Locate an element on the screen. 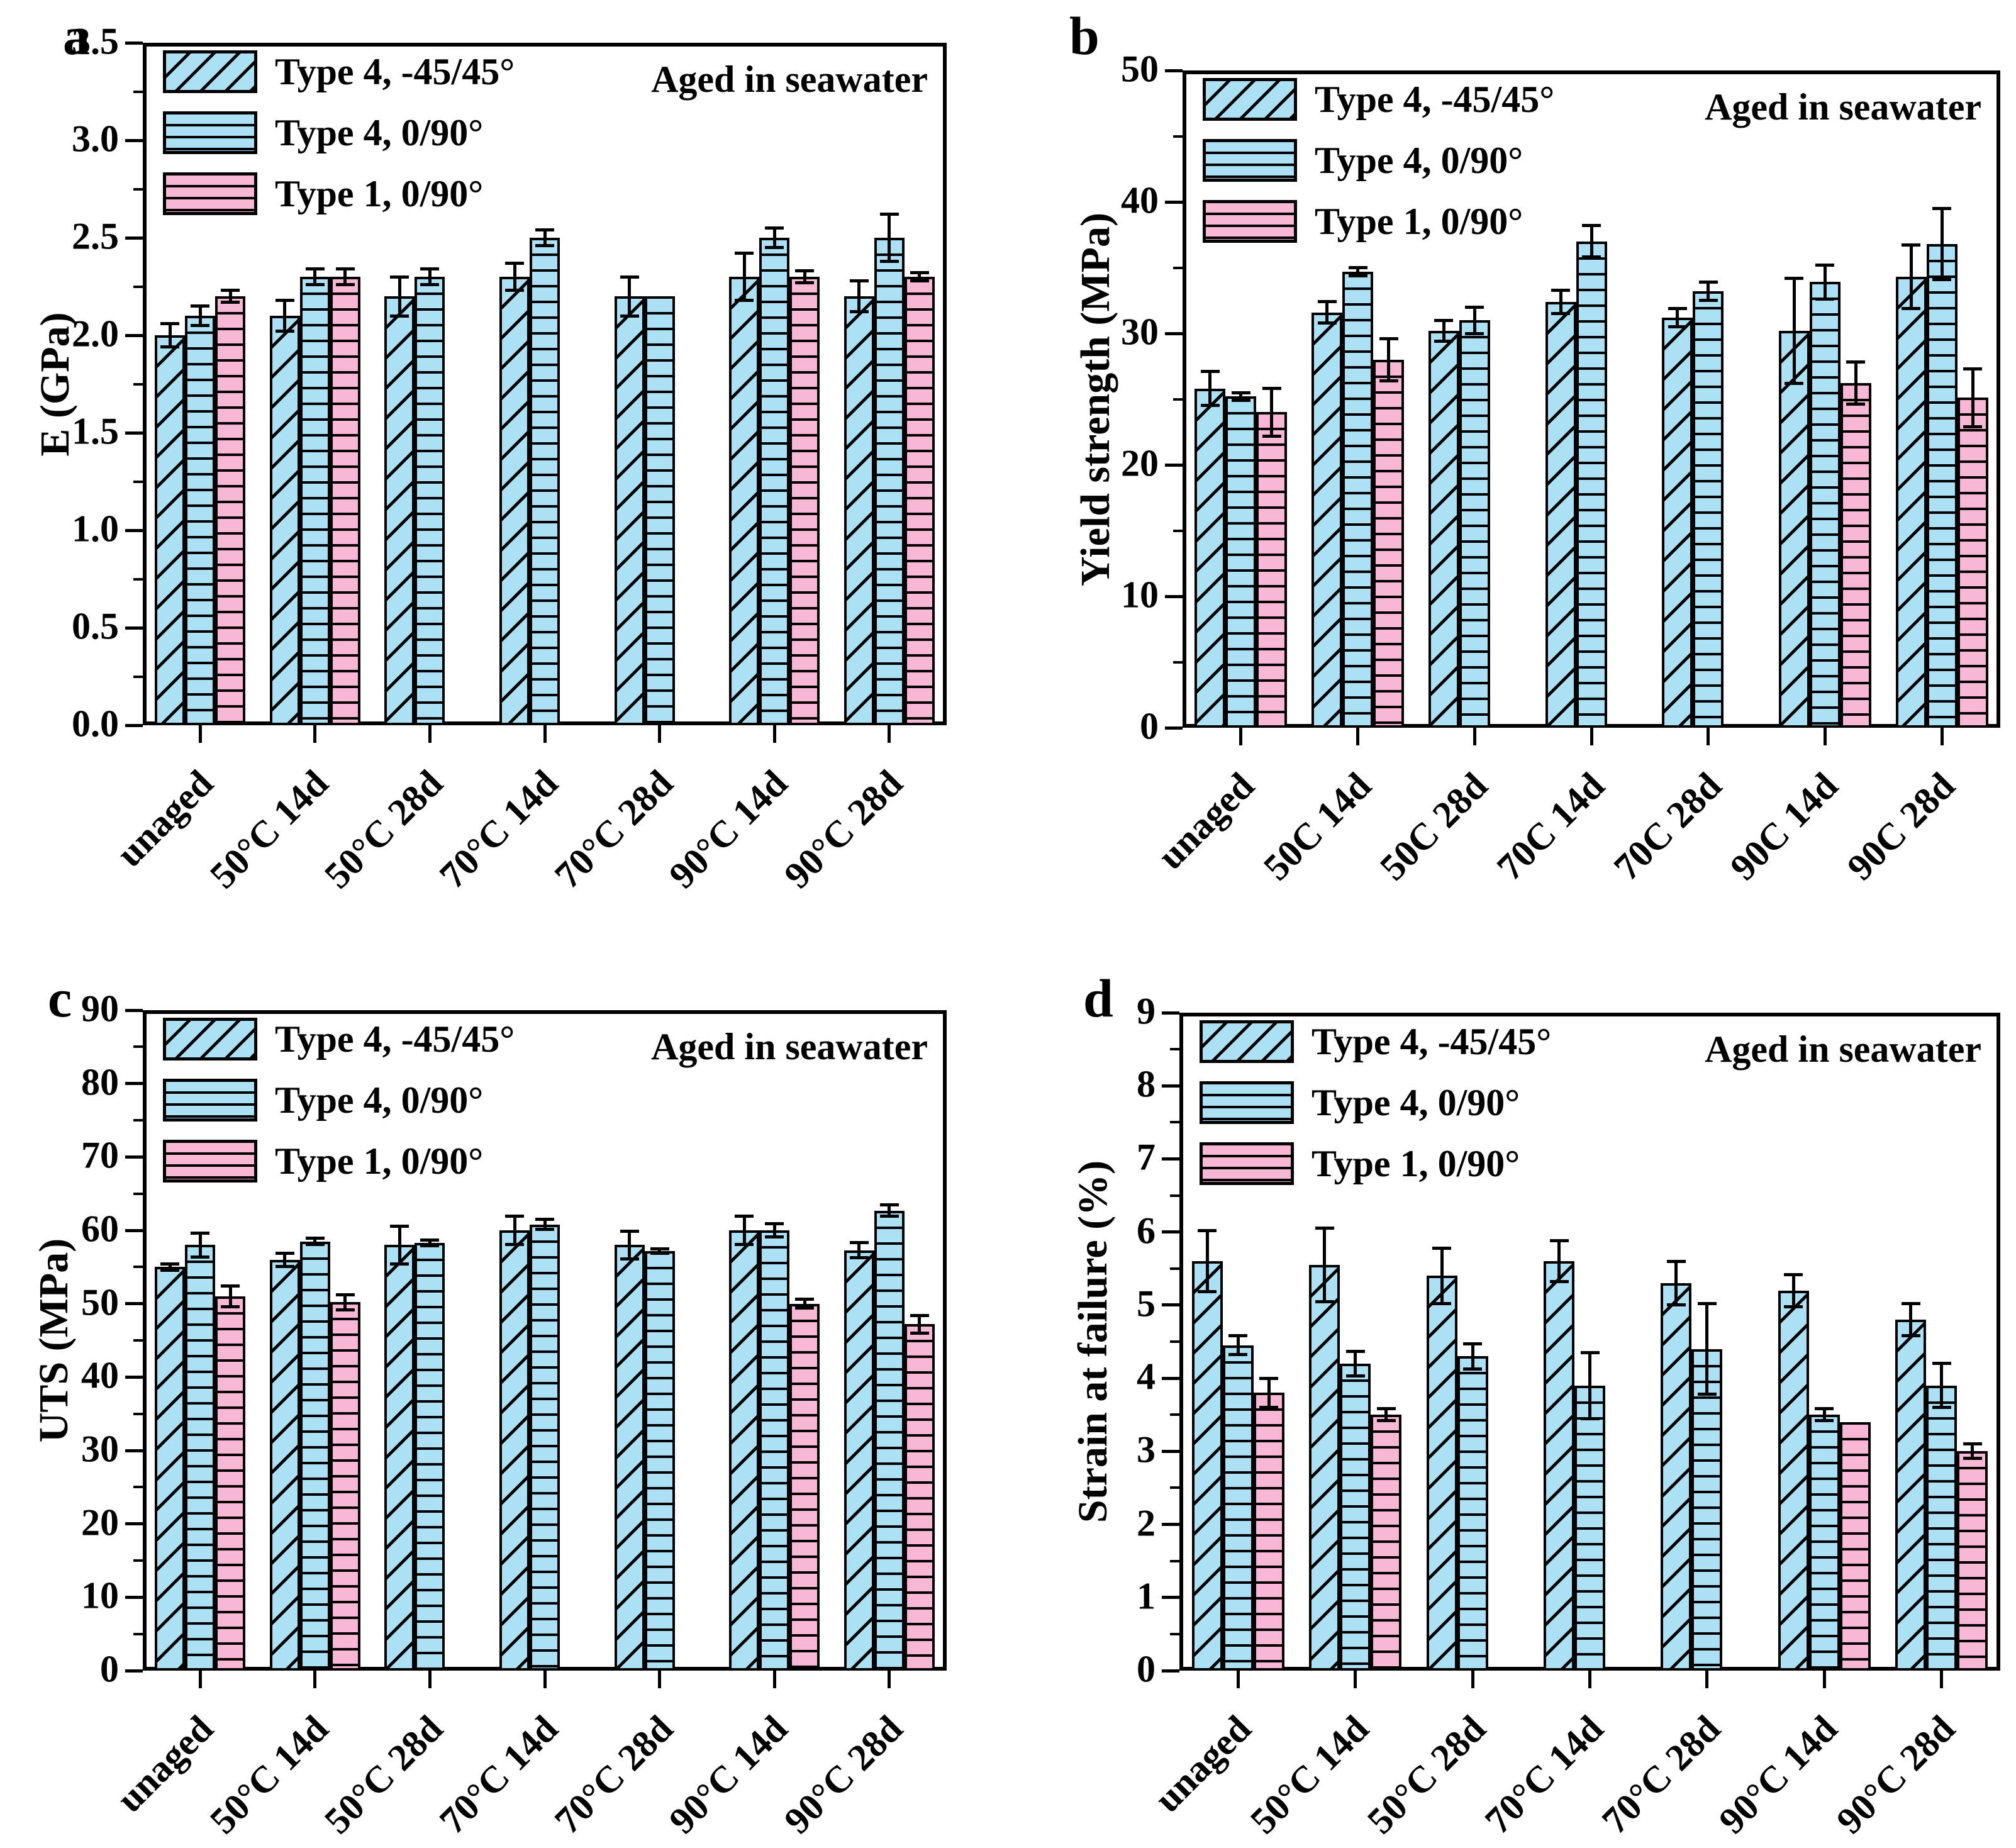 Image resolution: width=2016 pixels, height=1848 pixels. y-tick-label: 1 is located at coordinates (1146, 1596).